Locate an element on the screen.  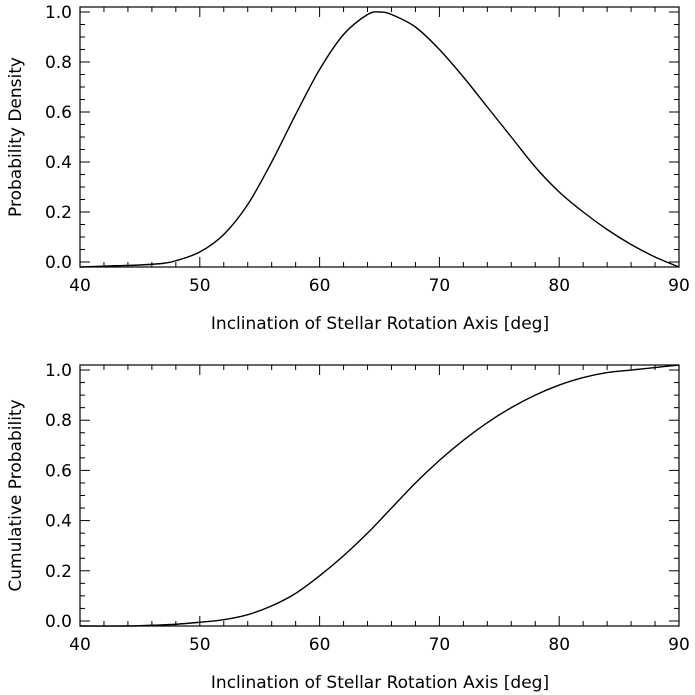
y-axis-title: Probability Density is located at coordinates (16, 137).